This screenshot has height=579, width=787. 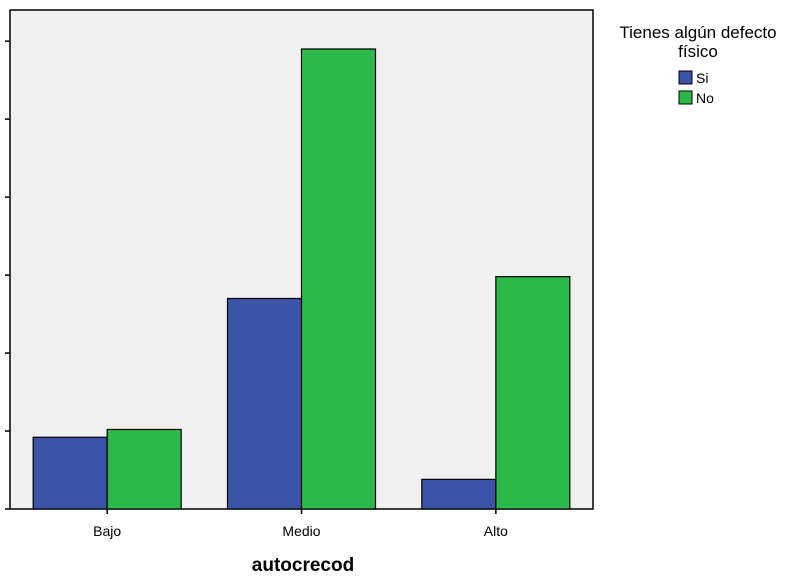 I want to click on legend-label-no: No, so click(x=705, y=98).